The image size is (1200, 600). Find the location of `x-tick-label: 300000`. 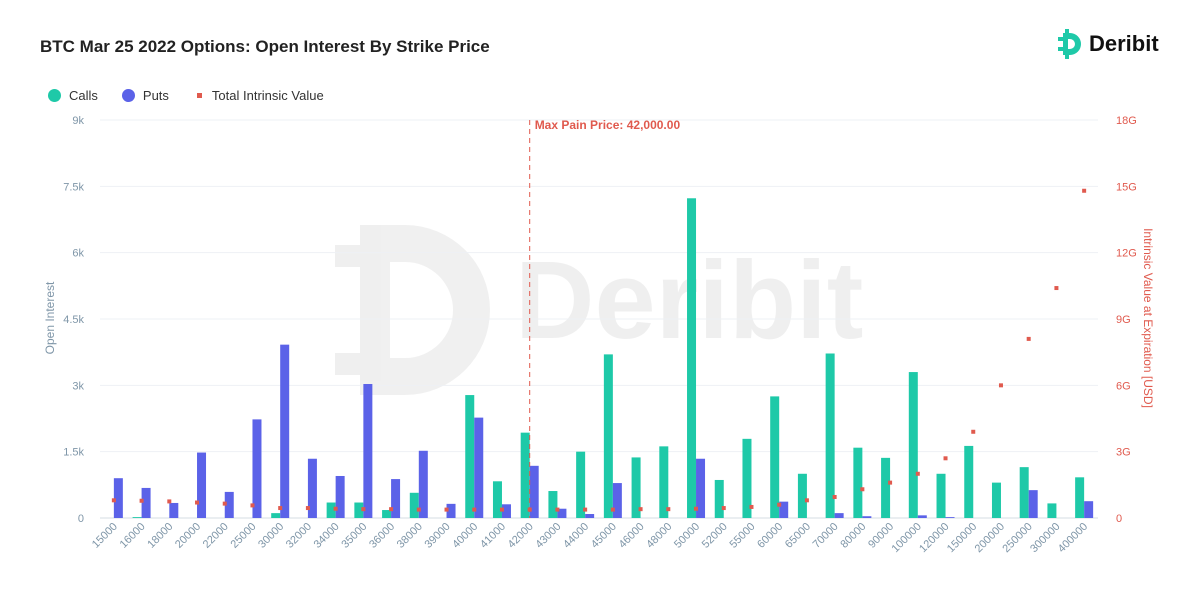

x-tick-label: 300000 is located at coordinates (1045, 538).